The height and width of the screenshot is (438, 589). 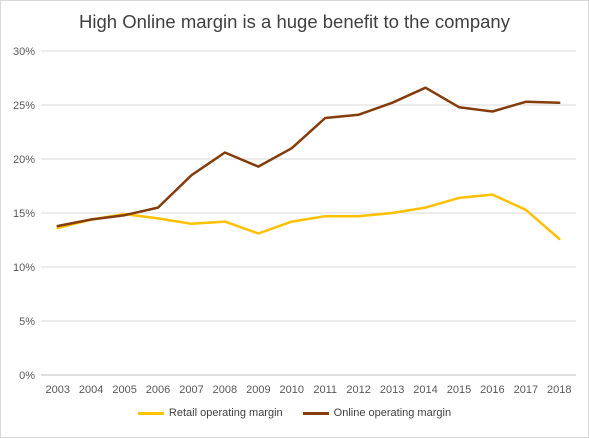 What do you see at coordinates (24, 268) in the screenshot?
I see `y-tick-label: 10%` at bounding box center [24, 268].